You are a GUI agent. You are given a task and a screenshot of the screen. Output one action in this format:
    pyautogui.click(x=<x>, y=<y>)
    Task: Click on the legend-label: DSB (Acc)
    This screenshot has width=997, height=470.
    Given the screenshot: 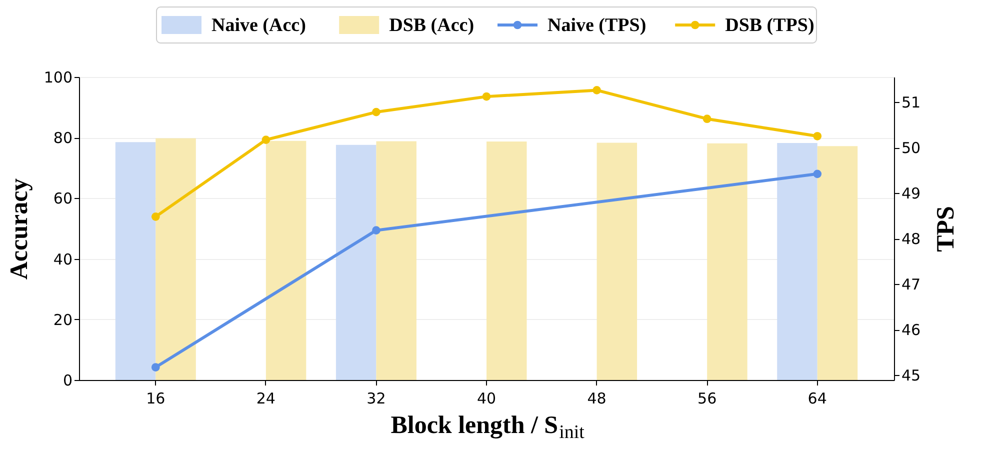 What is the action you would take?
    pyautogui.click(x=431, y=25)
    